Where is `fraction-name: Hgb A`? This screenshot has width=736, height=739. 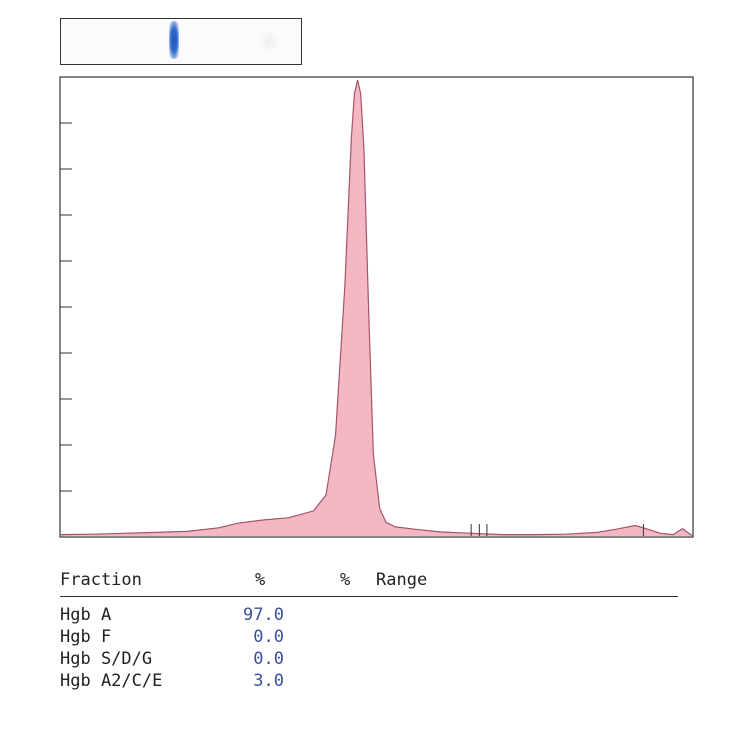
fraction-name: Hgb A is located at coordinates (86, 615).